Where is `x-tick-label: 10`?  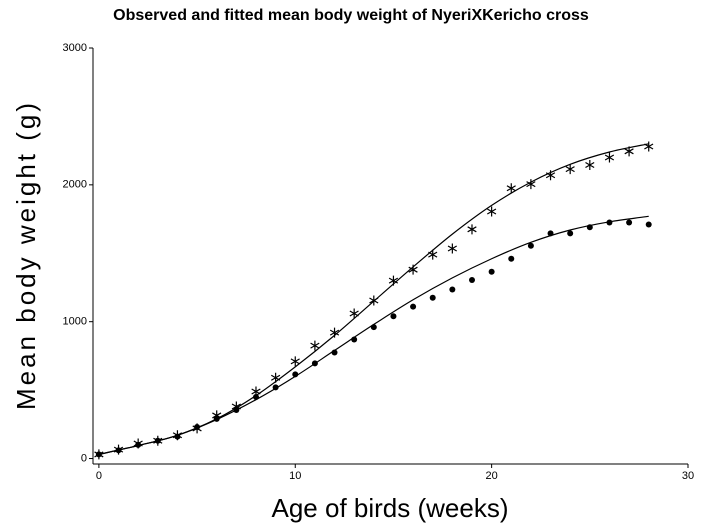
x-tick-label: 10 is located at coordinates (295, 476).